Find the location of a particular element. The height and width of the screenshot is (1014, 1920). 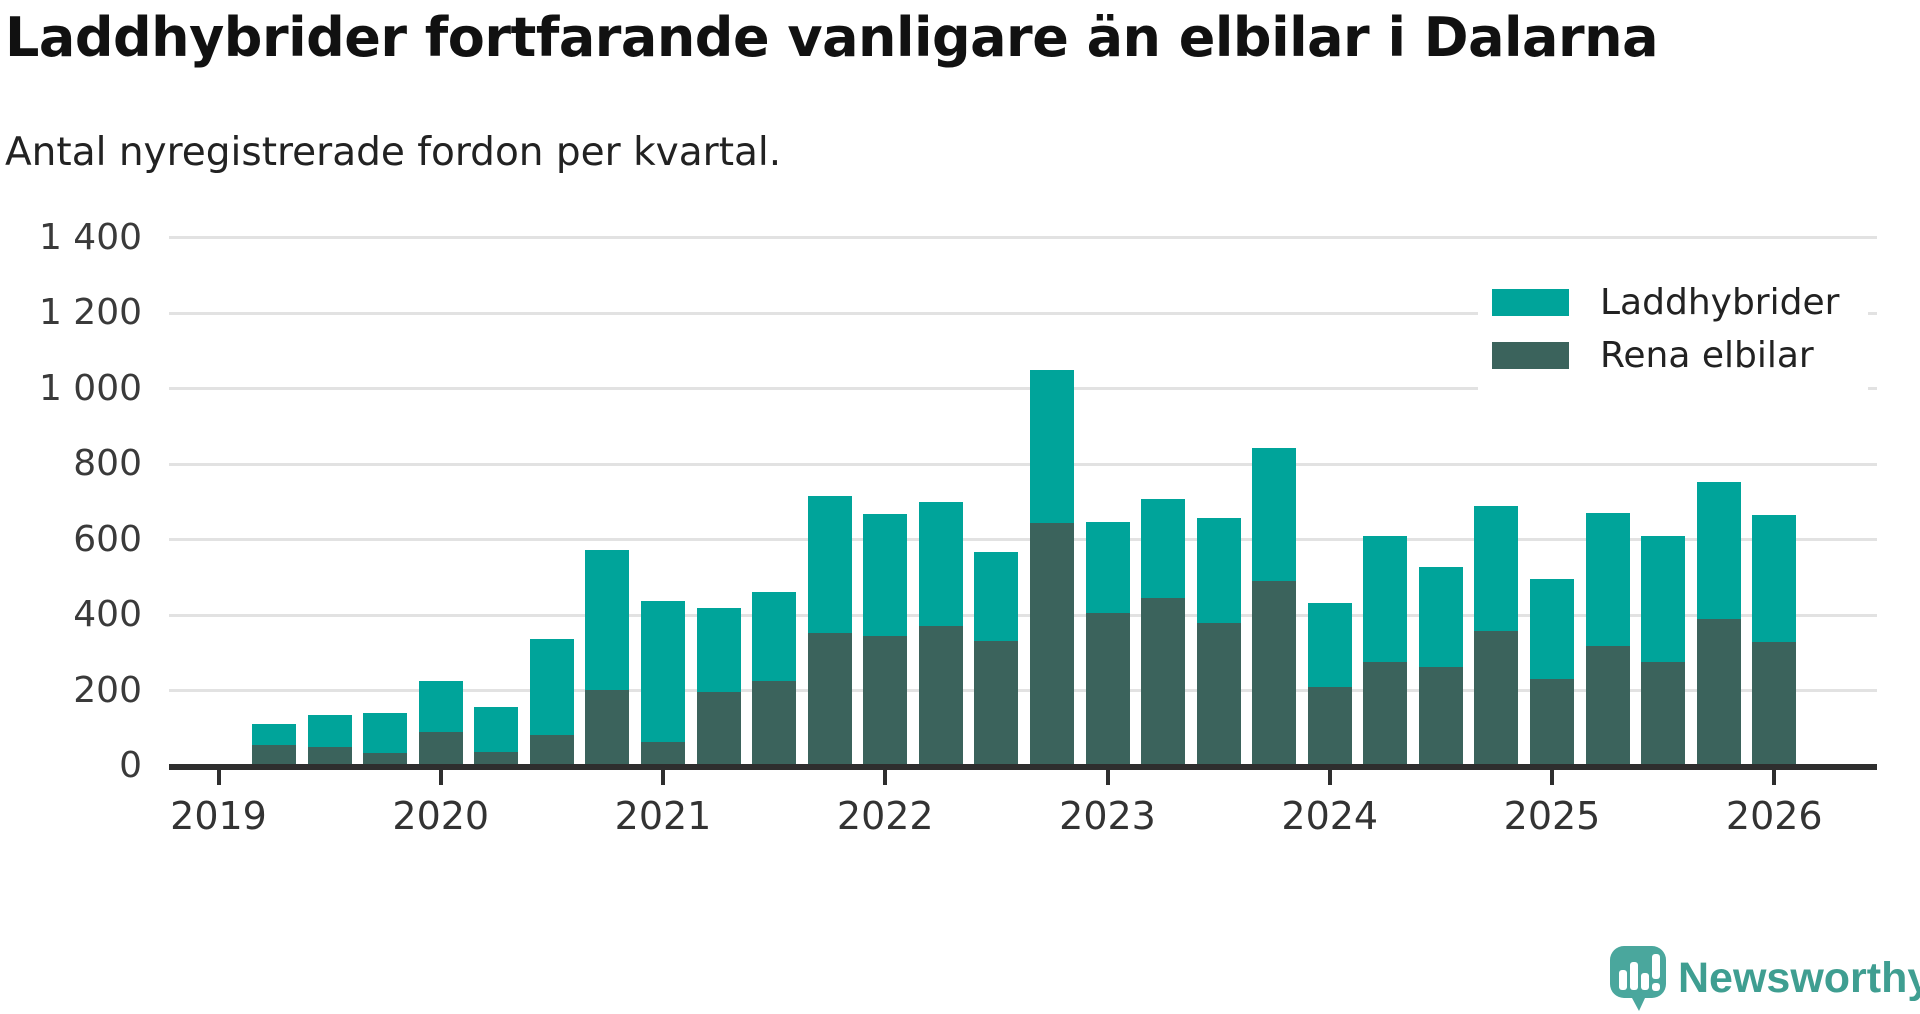

bar-laddhybrider-2022-Q2 is located at coordinates (940, 564).